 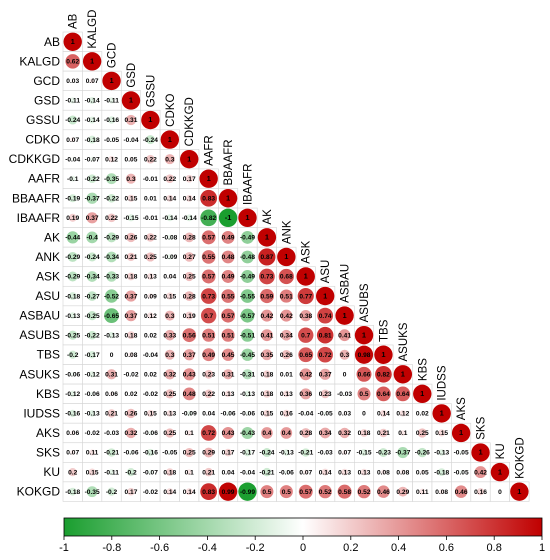 I want to click on data-label: -0.19, so click(x=72, y=198).